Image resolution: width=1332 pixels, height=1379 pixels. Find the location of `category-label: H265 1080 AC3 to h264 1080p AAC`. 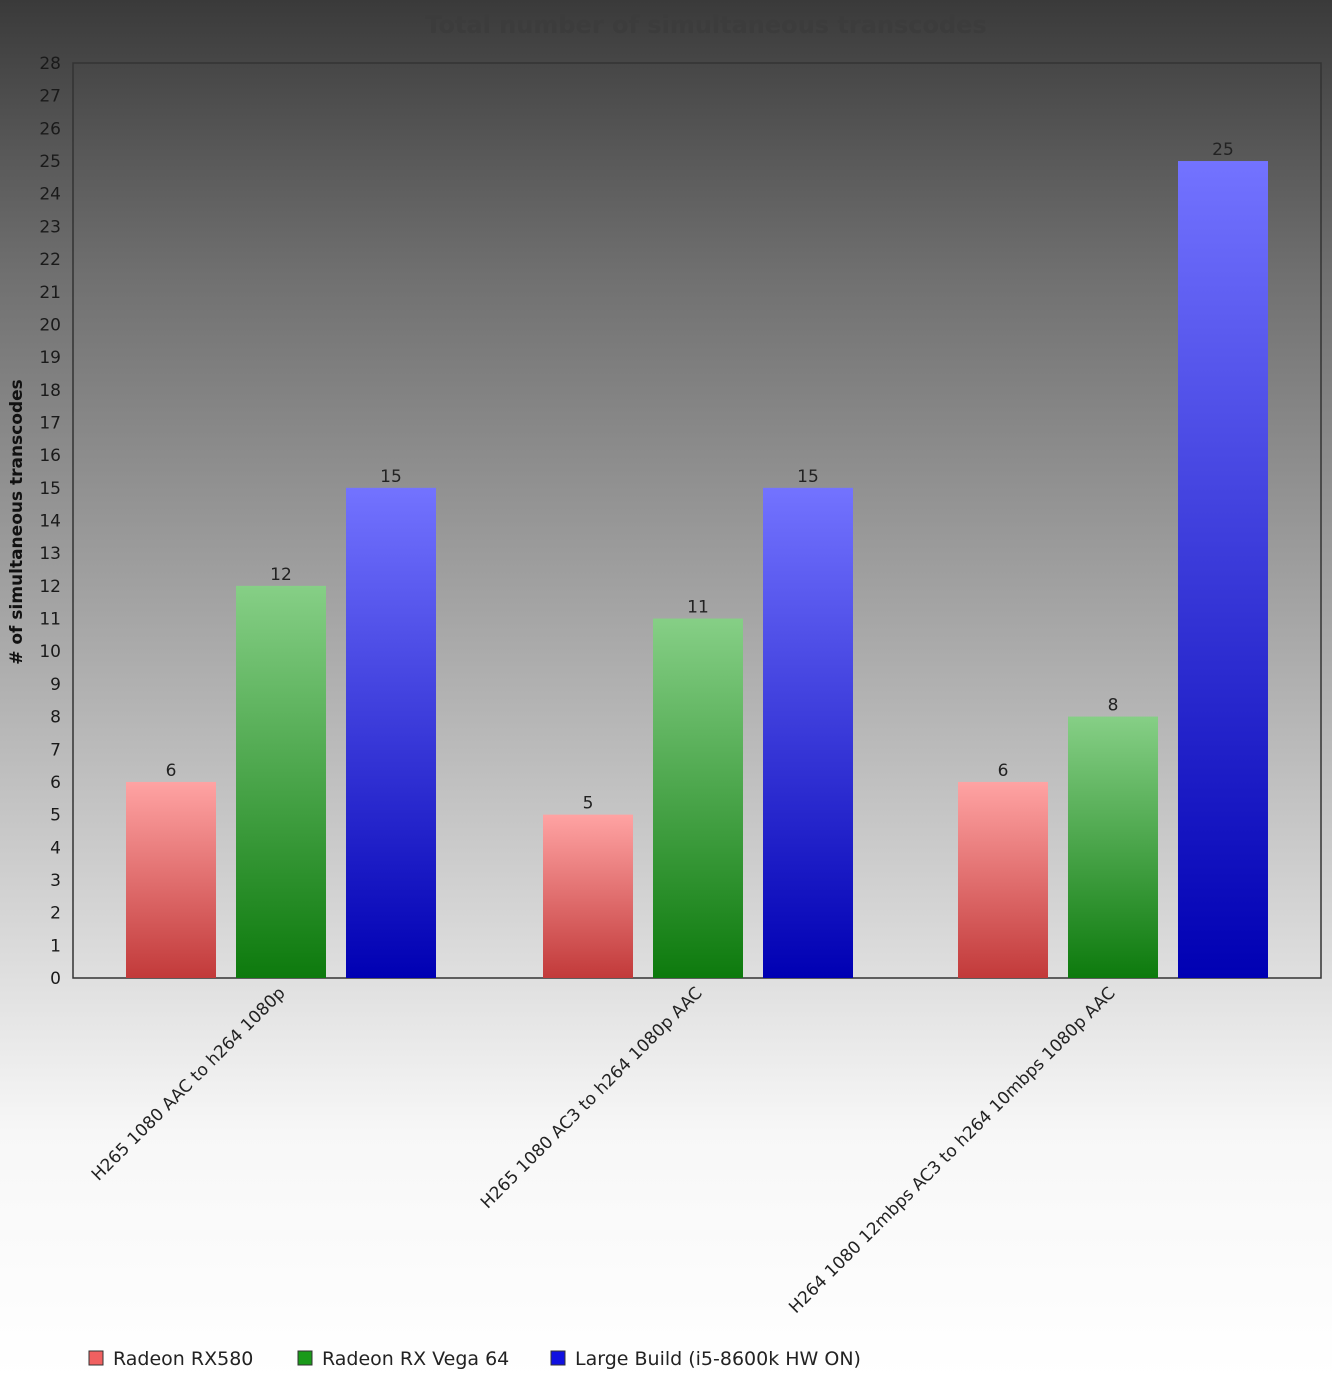

category-label: H265 1080 AC3 to h264 1080p AAC is located at coordinates (592, 1098).